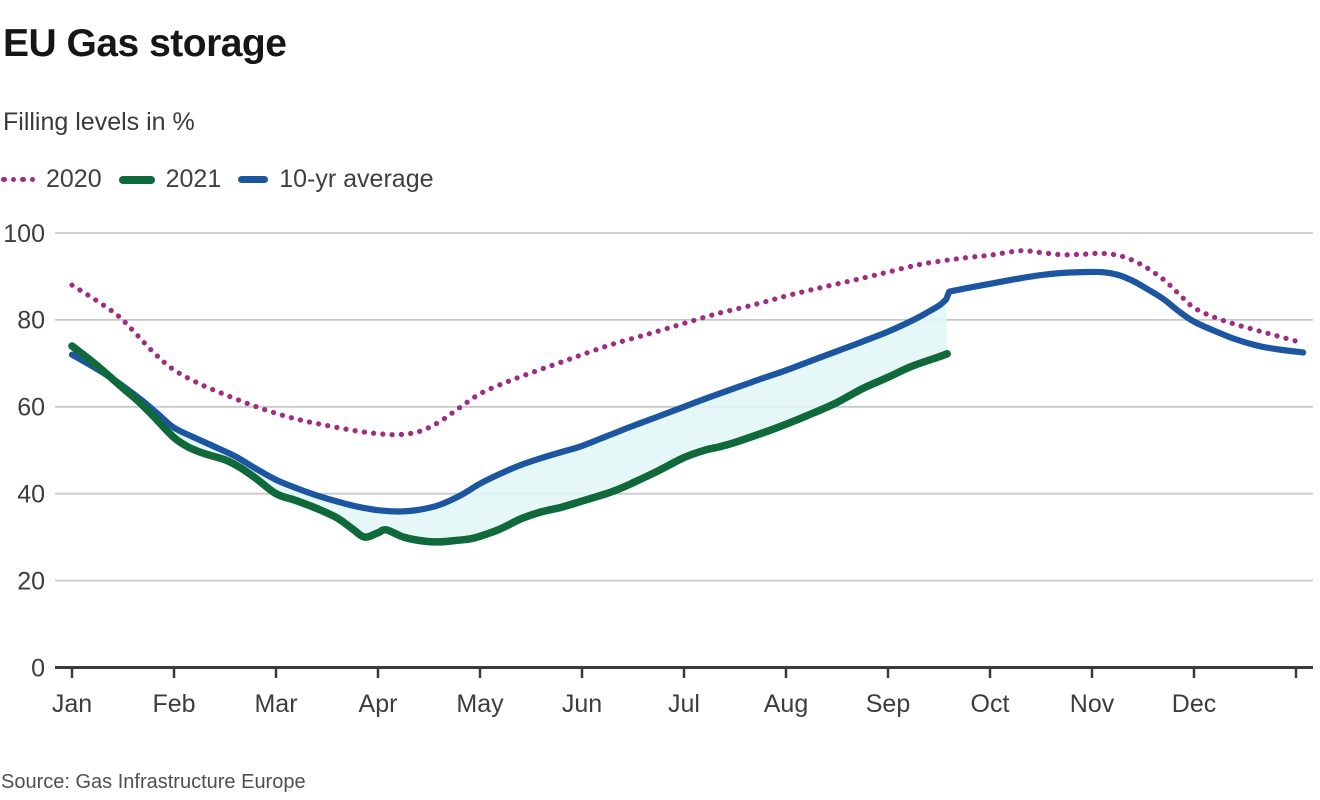 The width and height of the screenshot is (1320, 800). What do you see at coordinates (378, 704) in the screenshot?
I see `x-axis-label-Apr: Apr` at bounding box center [378, 704].